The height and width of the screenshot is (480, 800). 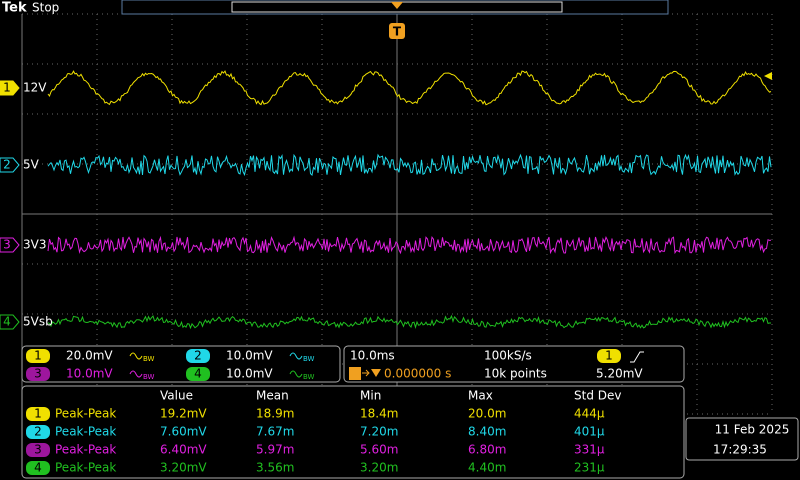 I want to click on measurement-value: 8.40m, so click(x=487, y=432).